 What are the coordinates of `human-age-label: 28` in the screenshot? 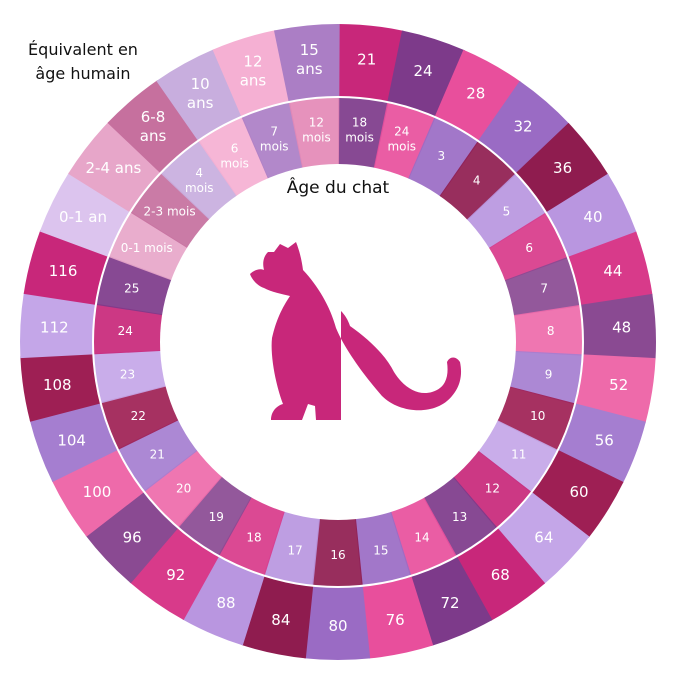 It's located at (475, 94).